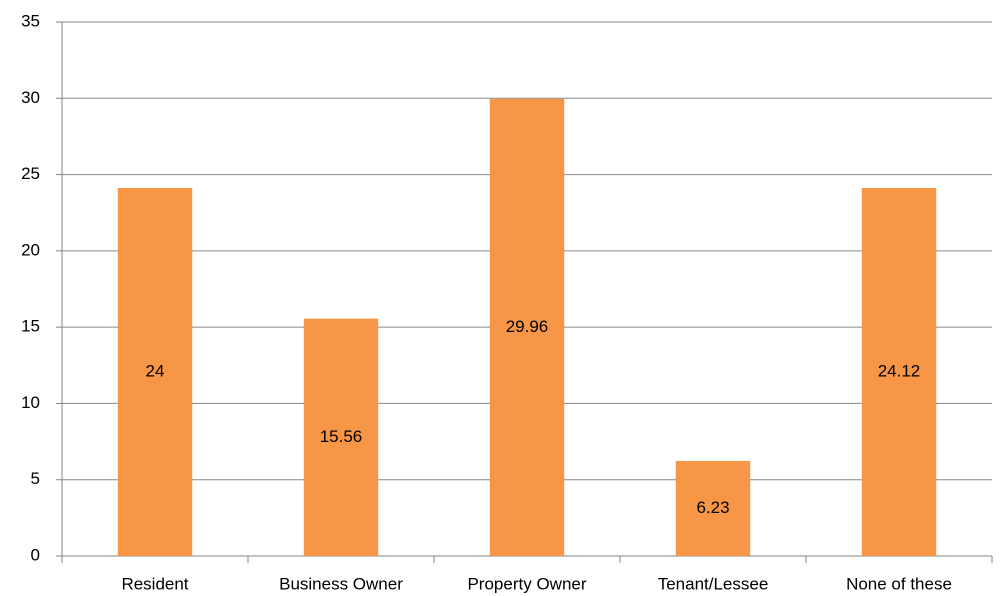 Image resolution: width=1002 pixels, height=596 pixels. Describe the element at coordinates (30, 402) in the screenshot. I see `y-tick-label: 10` at that location.